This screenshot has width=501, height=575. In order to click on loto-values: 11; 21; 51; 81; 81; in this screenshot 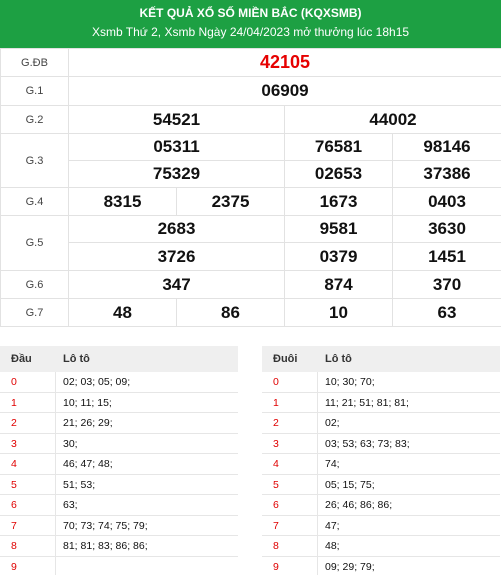, I will do `click(367, 402)`.